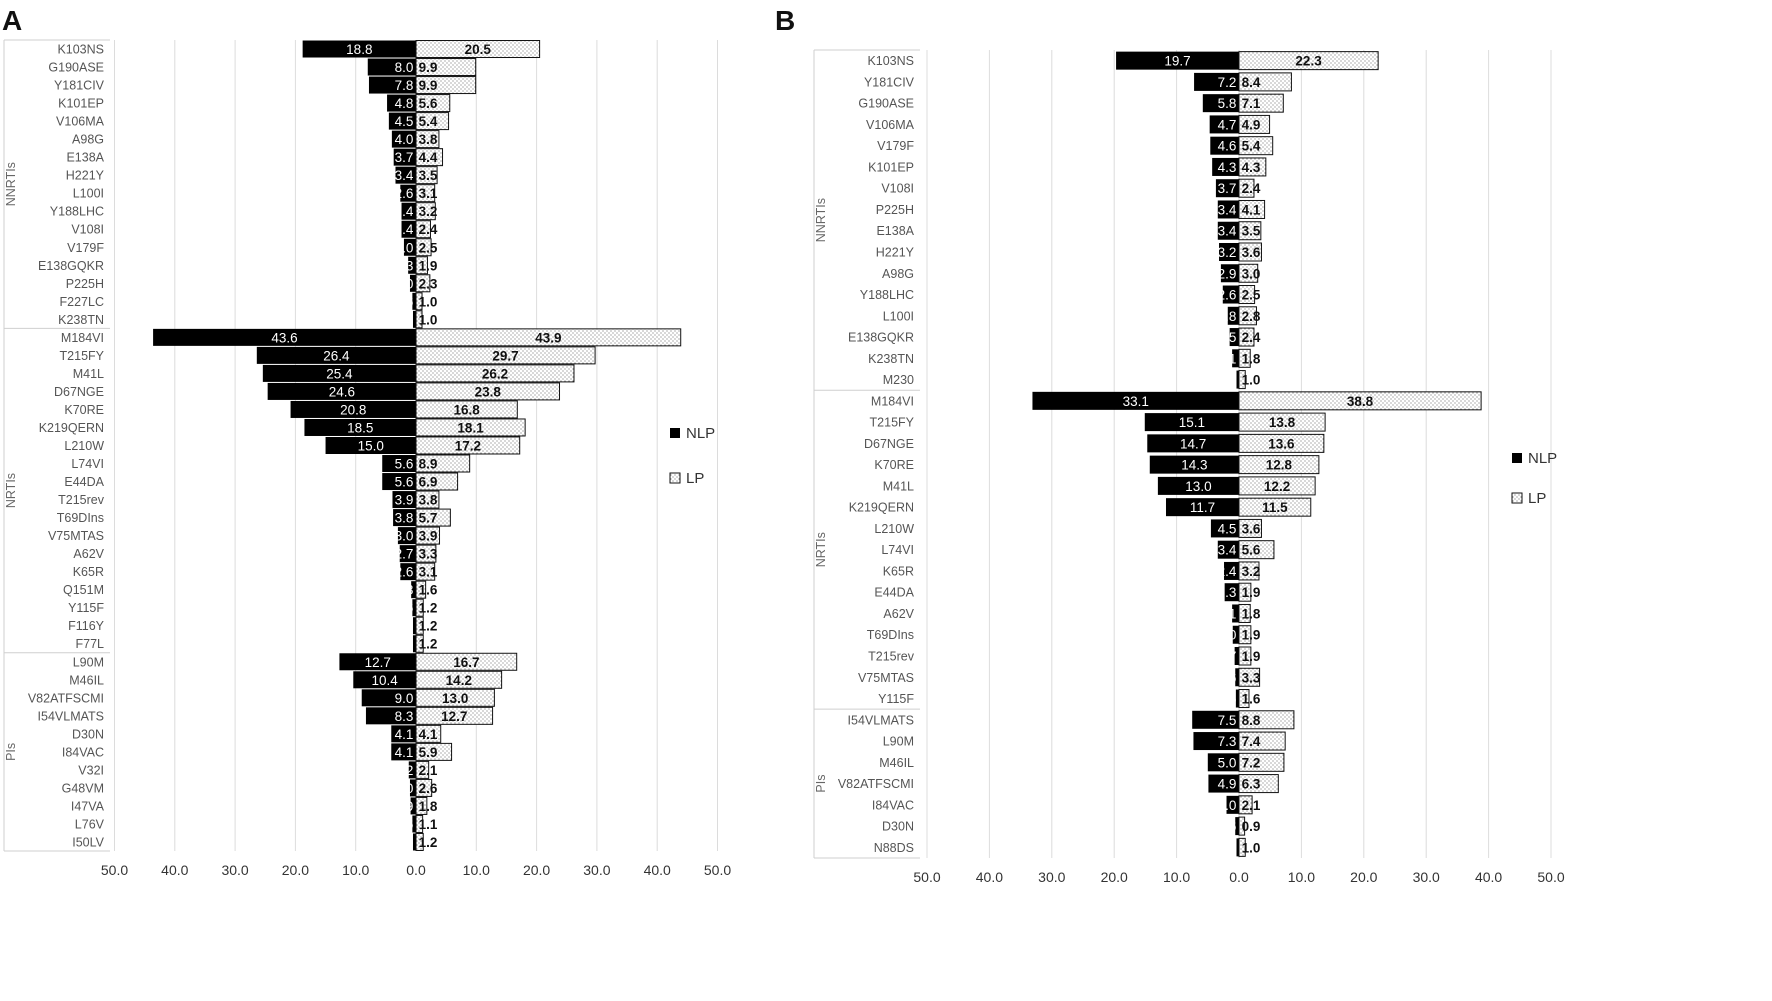 The width and height of the screenshot is (1772, 1001). I want to click on category-label: A98G, so click(898, 274).